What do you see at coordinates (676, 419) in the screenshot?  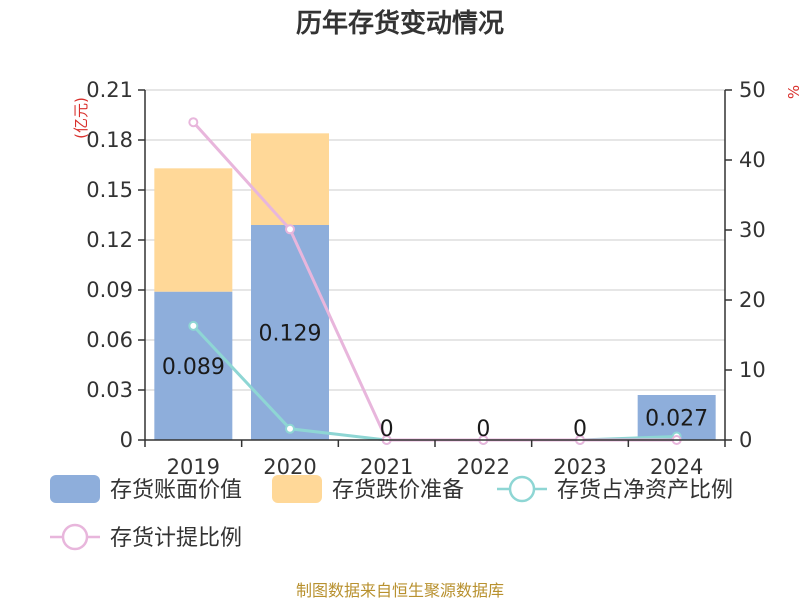 I see `data-label: 0.027` at bounding box center [676, 419].